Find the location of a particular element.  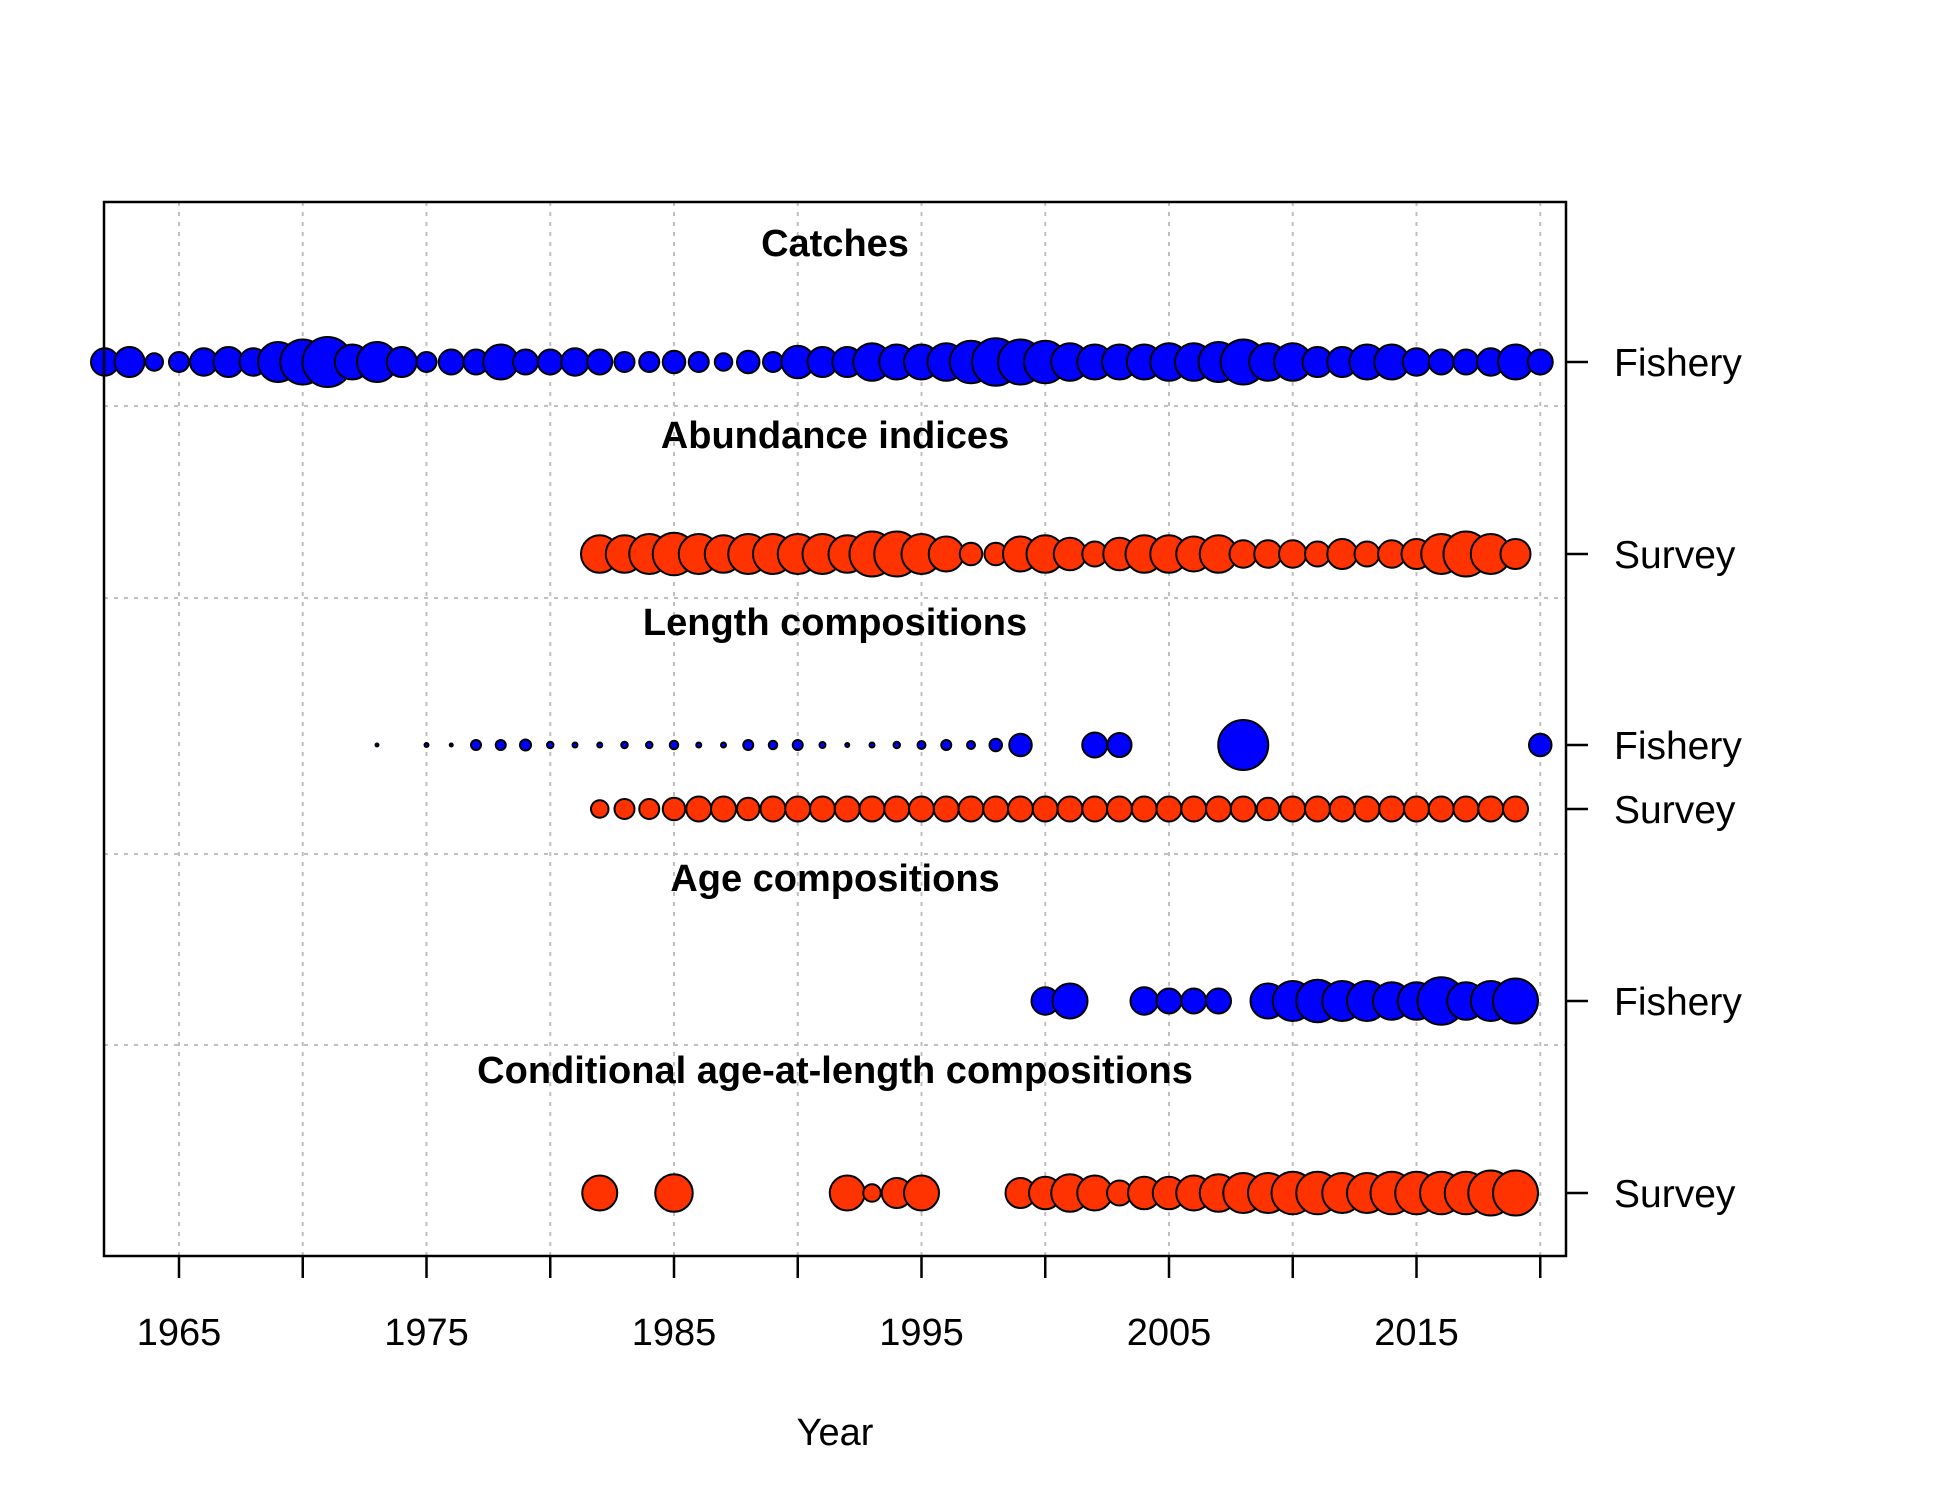

x-axis-title: Year is located at coordinates (835, 1433).